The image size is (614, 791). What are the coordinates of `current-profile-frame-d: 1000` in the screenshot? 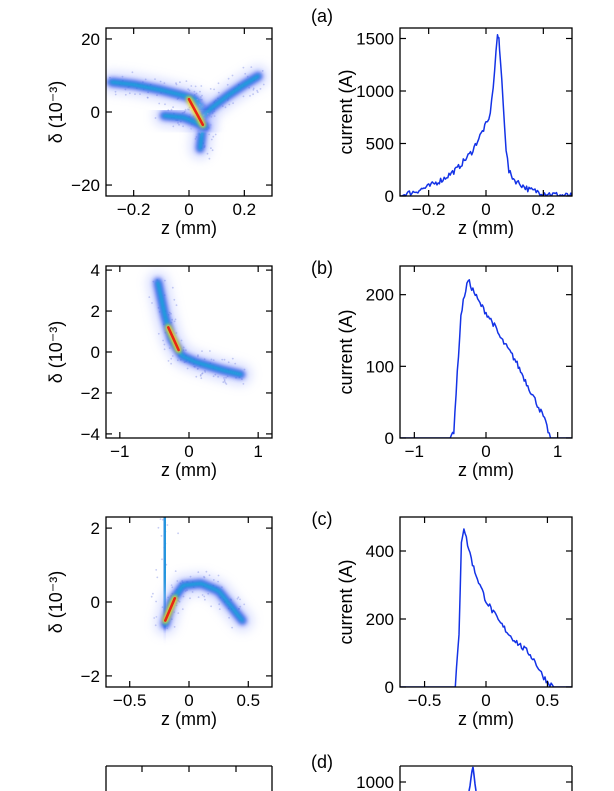 It's located at (464, 778).